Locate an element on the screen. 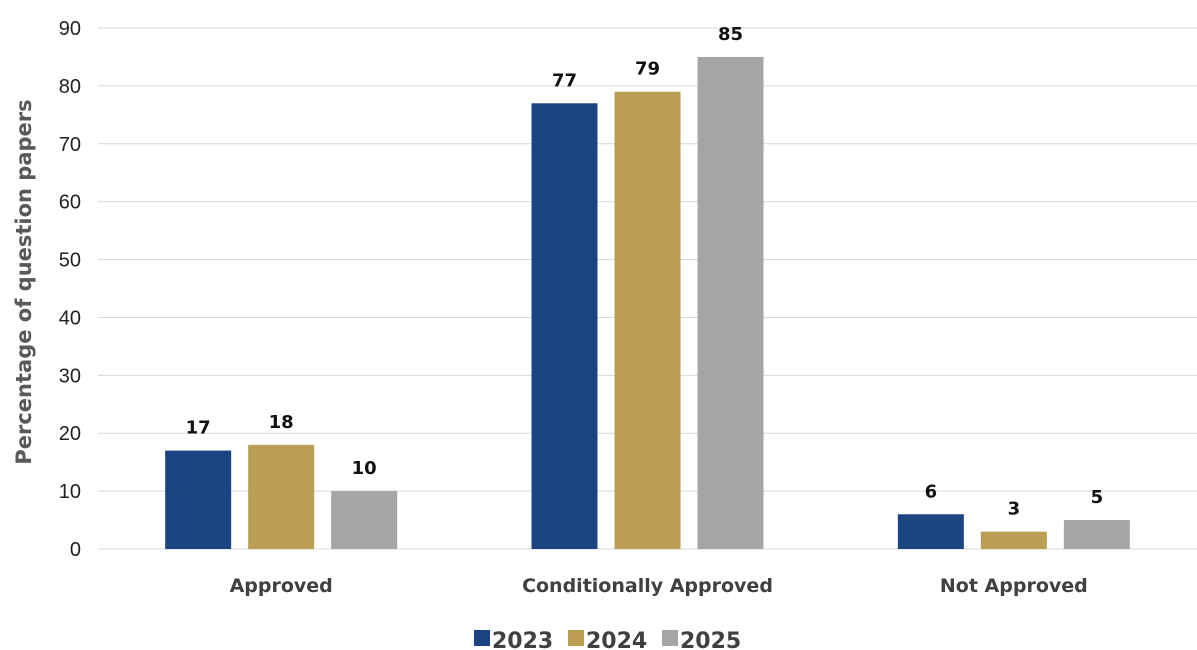 The height and width of the screenshot is (650, 1197). data-label: 79 is located at coordinates (647, 69).